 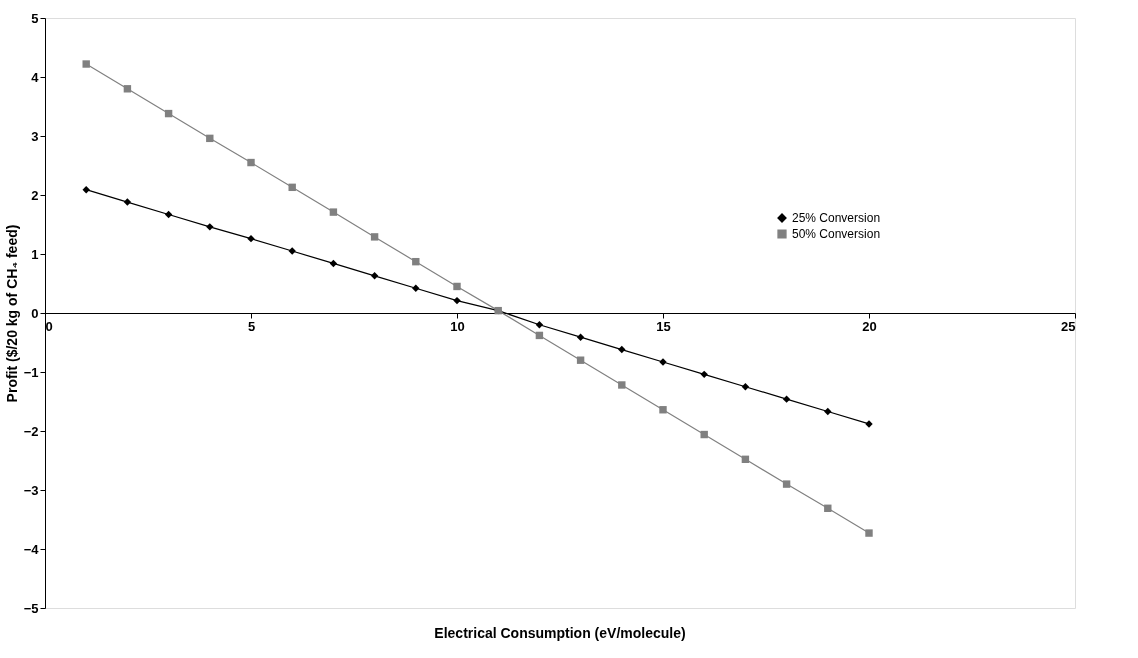 I want to click on y-tick-label: −5, so click(x=31, y=608).